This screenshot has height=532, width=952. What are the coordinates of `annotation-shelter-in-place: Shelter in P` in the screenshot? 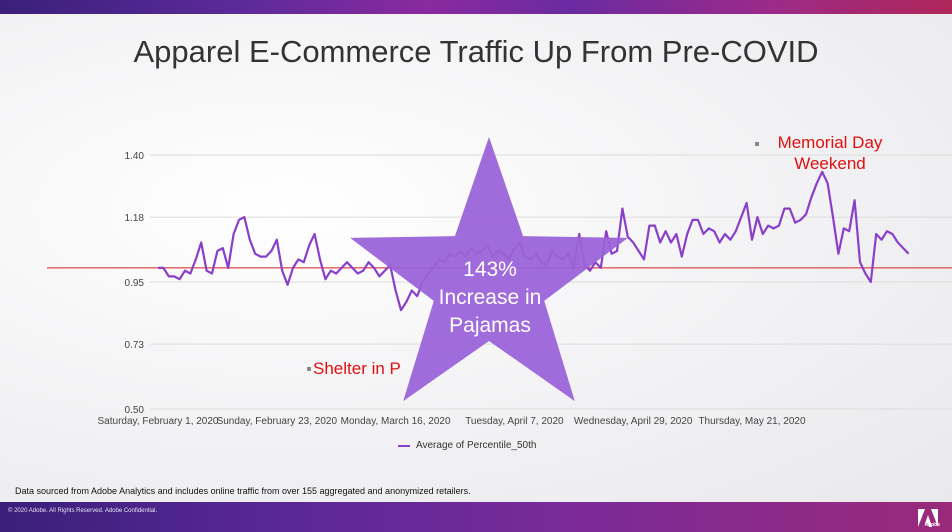 It's located at (357, 368).